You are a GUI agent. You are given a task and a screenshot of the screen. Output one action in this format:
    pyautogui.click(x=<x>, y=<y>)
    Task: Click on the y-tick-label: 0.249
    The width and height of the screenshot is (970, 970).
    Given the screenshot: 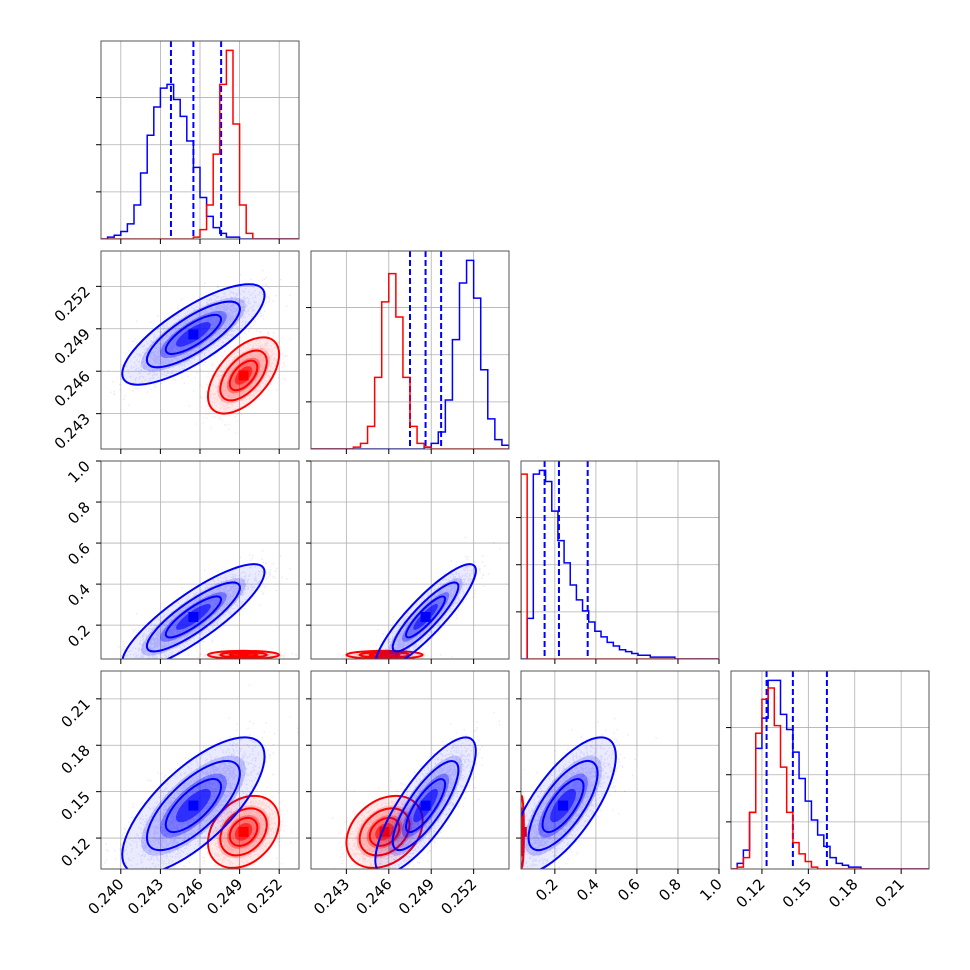 What is the action you would take?
    pyautogui.click(x=72, y=346)
    